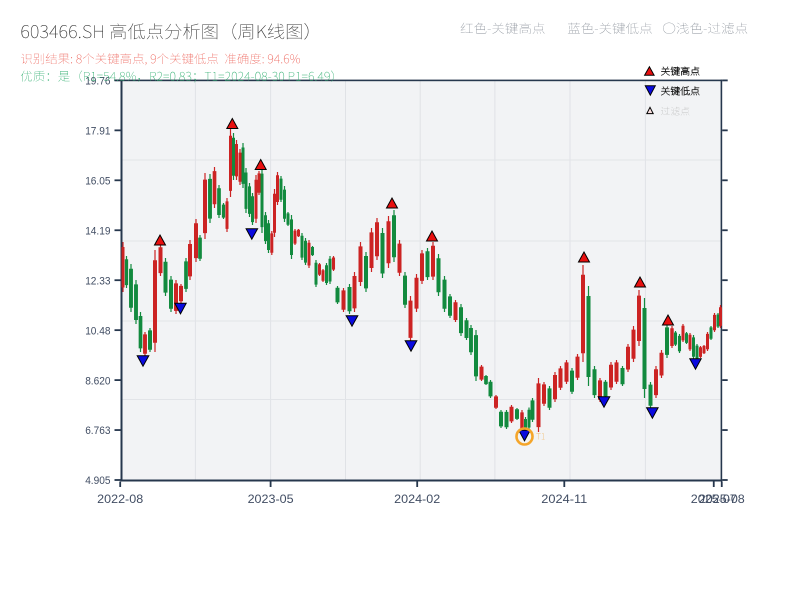  Describe the element at coordinates (97, 281) in the screenshot. I see `svg-text: 12.33` at that location.